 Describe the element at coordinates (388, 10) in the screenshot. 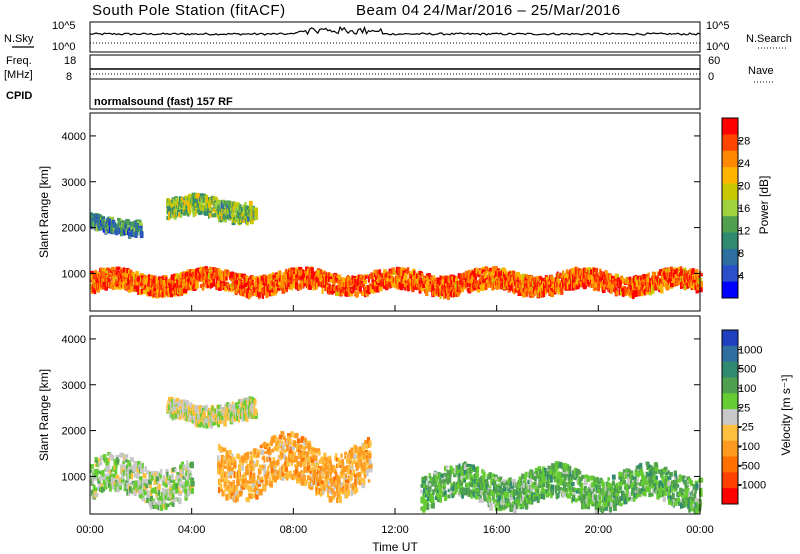

I see `beam-label: Beam 04` at that location.